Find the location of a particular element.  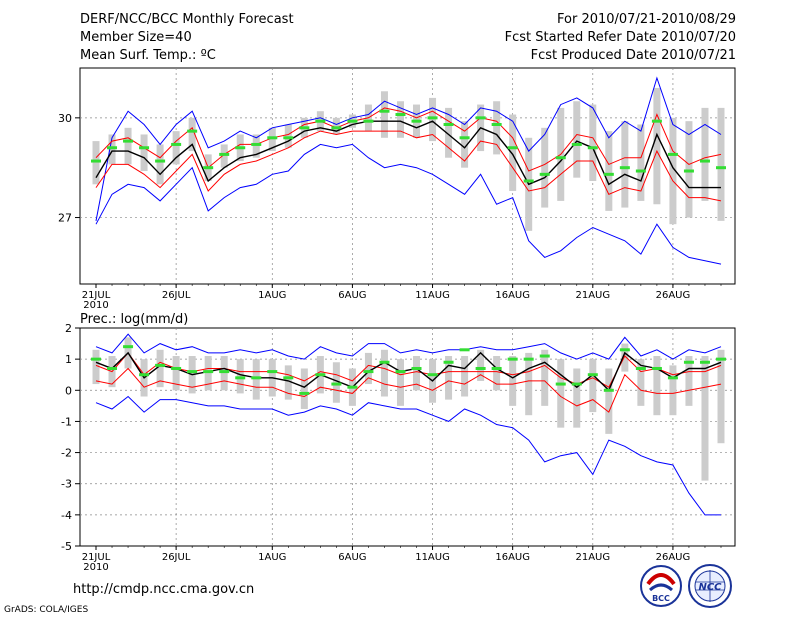

bcc-logo: BCC is located at coordinates (661, 586).